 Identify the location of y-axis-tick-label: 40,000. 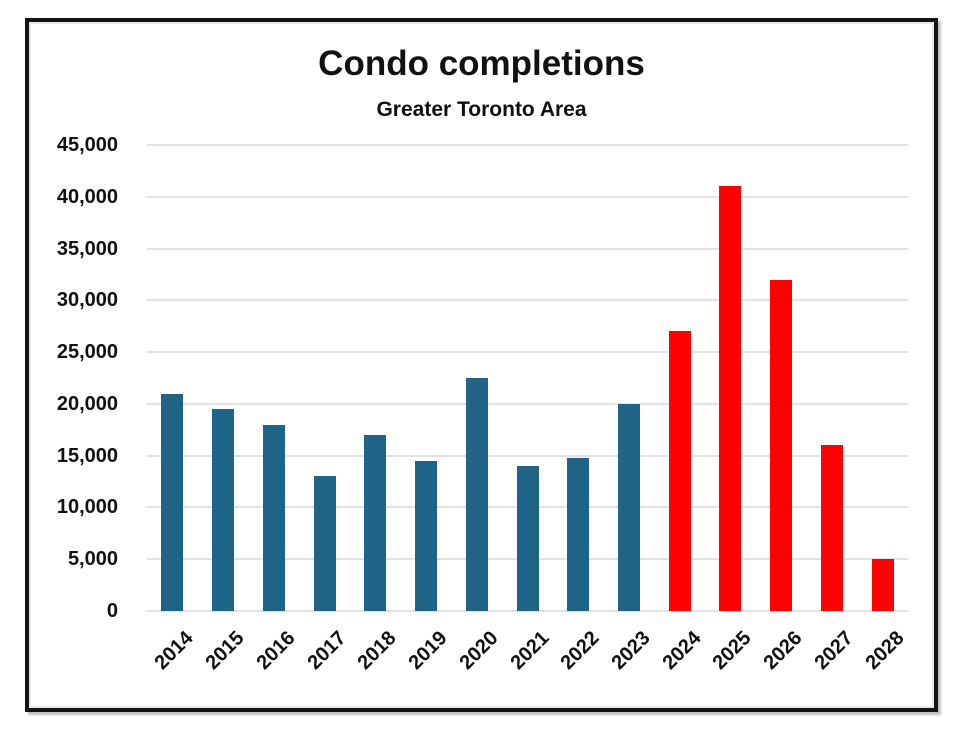
(87, 196).